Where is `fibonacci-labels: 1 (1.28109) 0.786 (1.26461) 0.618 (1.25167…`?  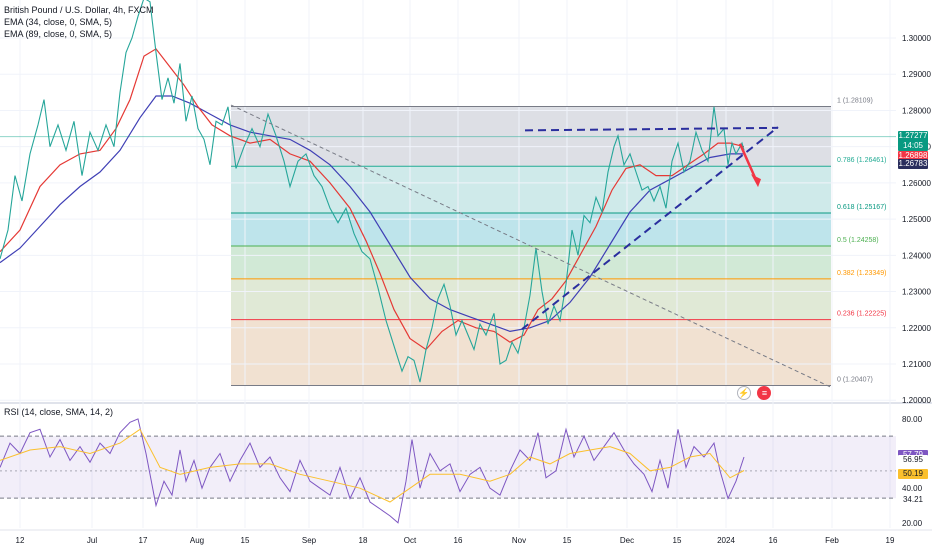
fibonacci-labels: 1 (1.28109) 0.786 (1.26461) 0.618 (1.25167… is located at coordinates (861, 241).